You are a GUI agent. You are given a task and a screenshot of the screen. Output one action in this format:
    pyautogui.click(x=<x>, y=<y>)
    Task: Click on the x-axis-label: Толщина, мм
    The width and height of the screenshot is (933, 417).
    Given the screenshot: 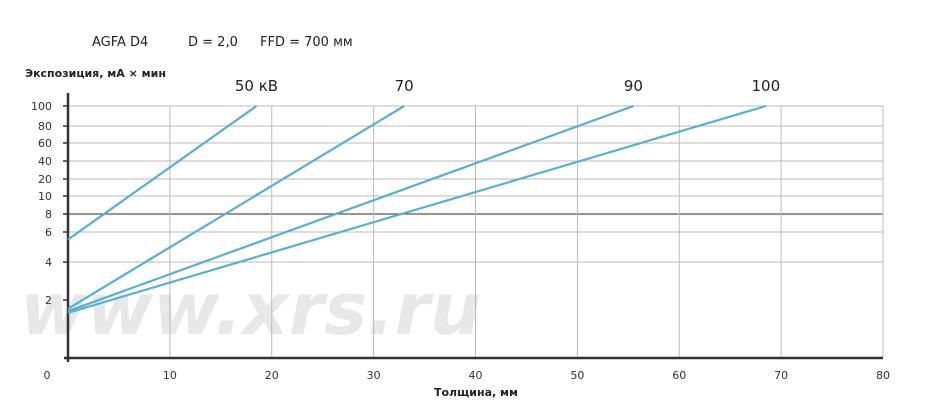 What is the action you would take?
    pyautogui.click(x=476, y=392)
    